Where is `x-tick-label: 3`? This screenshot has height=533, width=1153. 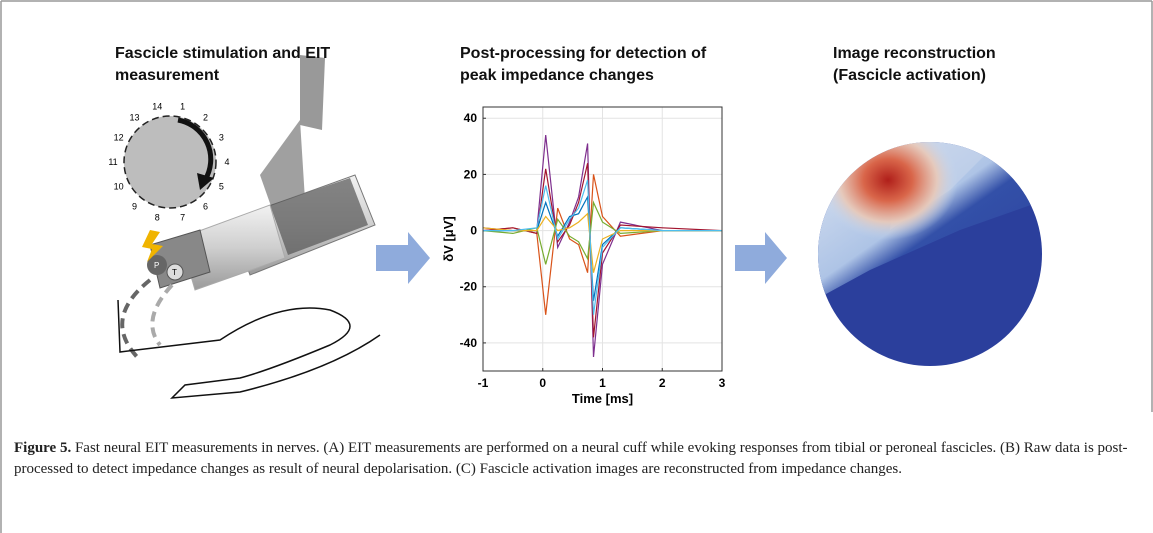
x-tick-label: 3 is located at coordinates (722, 383).